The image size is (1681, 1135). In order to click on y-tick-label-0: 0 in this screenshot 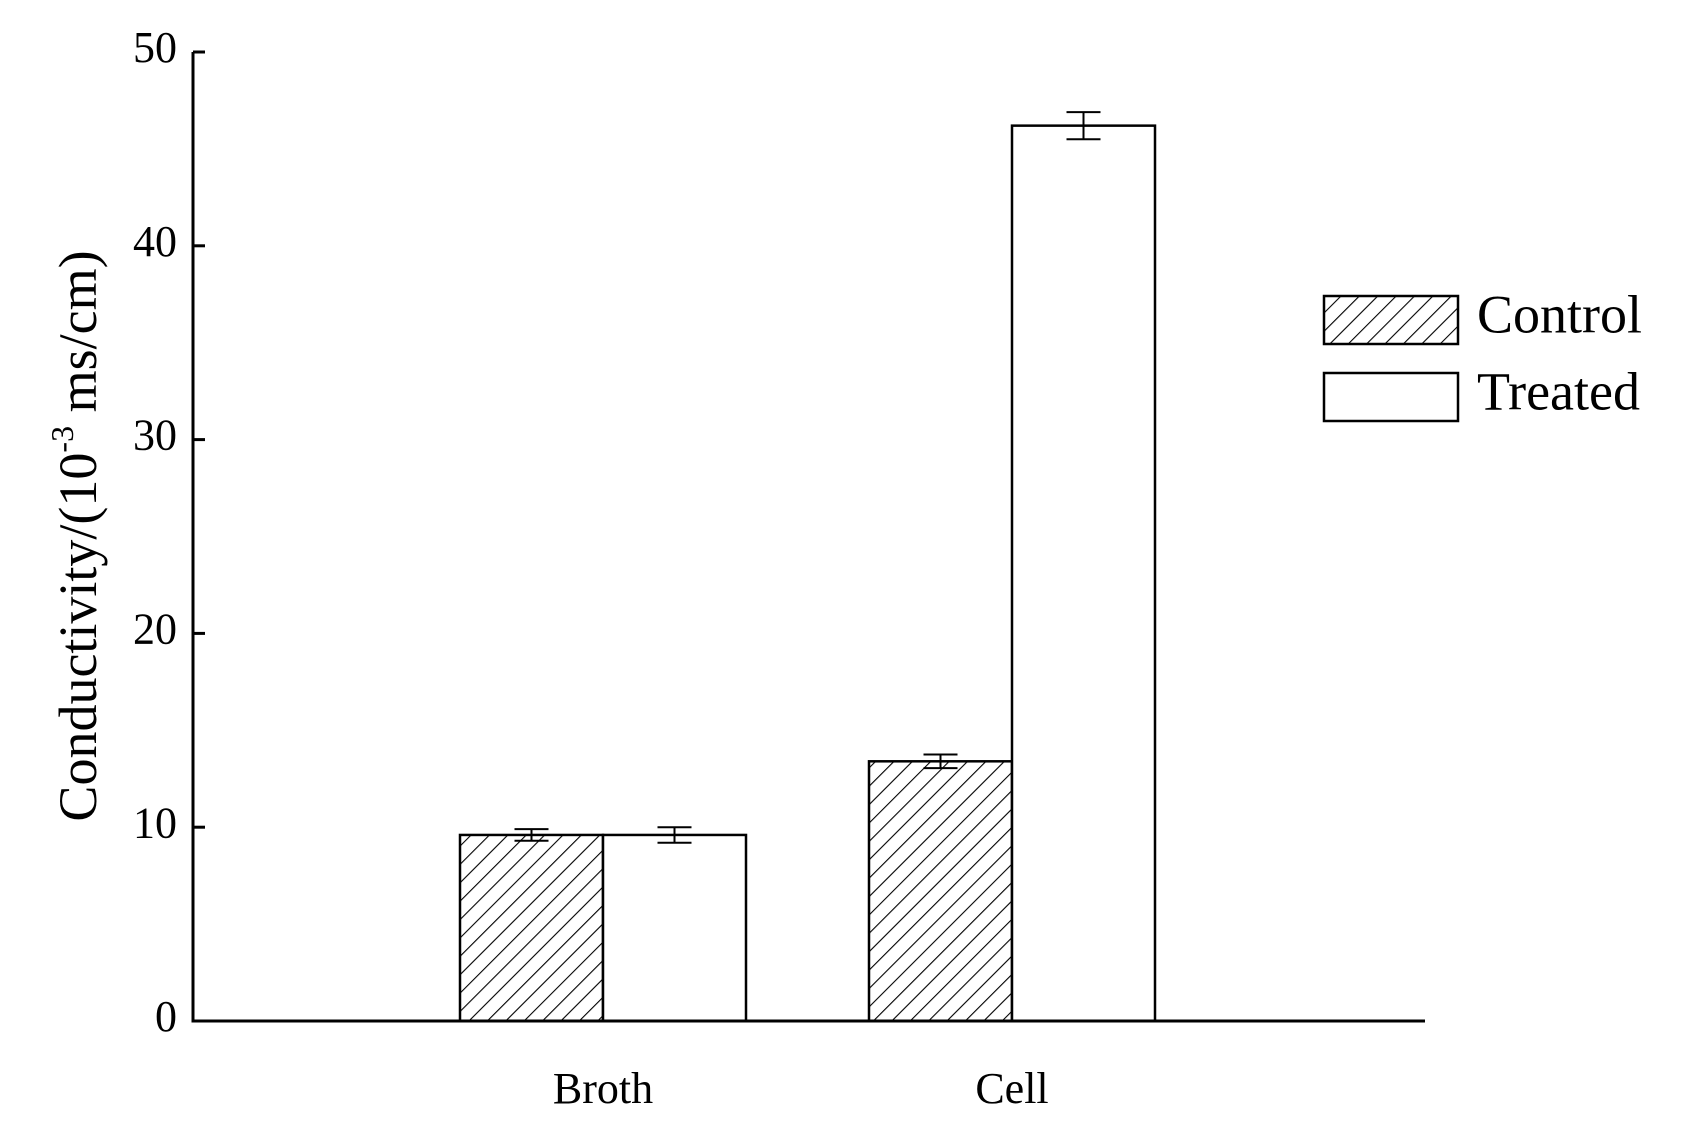, I will do `click(166, 1016)`.